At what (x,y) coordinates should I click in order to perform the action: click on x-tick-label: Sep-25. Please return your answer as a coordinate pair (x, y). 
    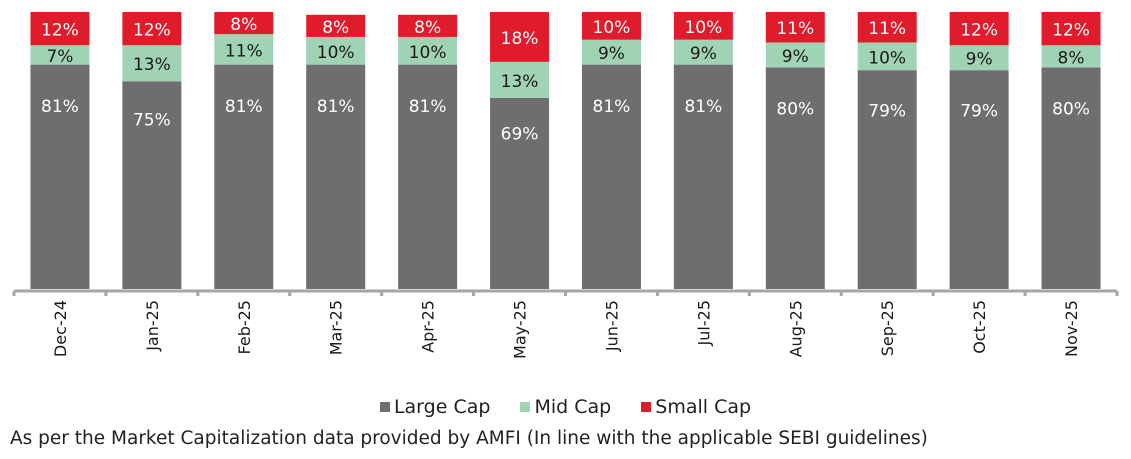
    Looking at the image, I should click on (887, 328).